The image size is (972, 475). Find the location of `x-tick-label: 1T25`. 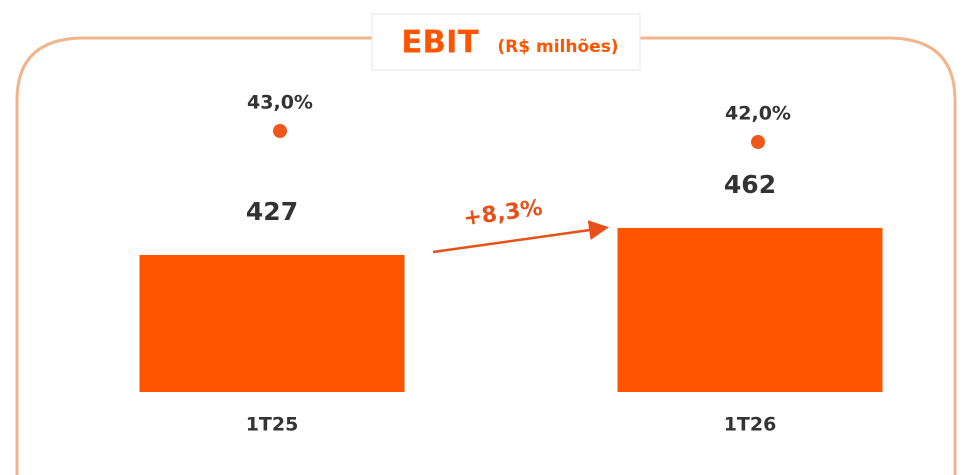

x-tick-label: 1T25 is located at coordinates (272, 425).